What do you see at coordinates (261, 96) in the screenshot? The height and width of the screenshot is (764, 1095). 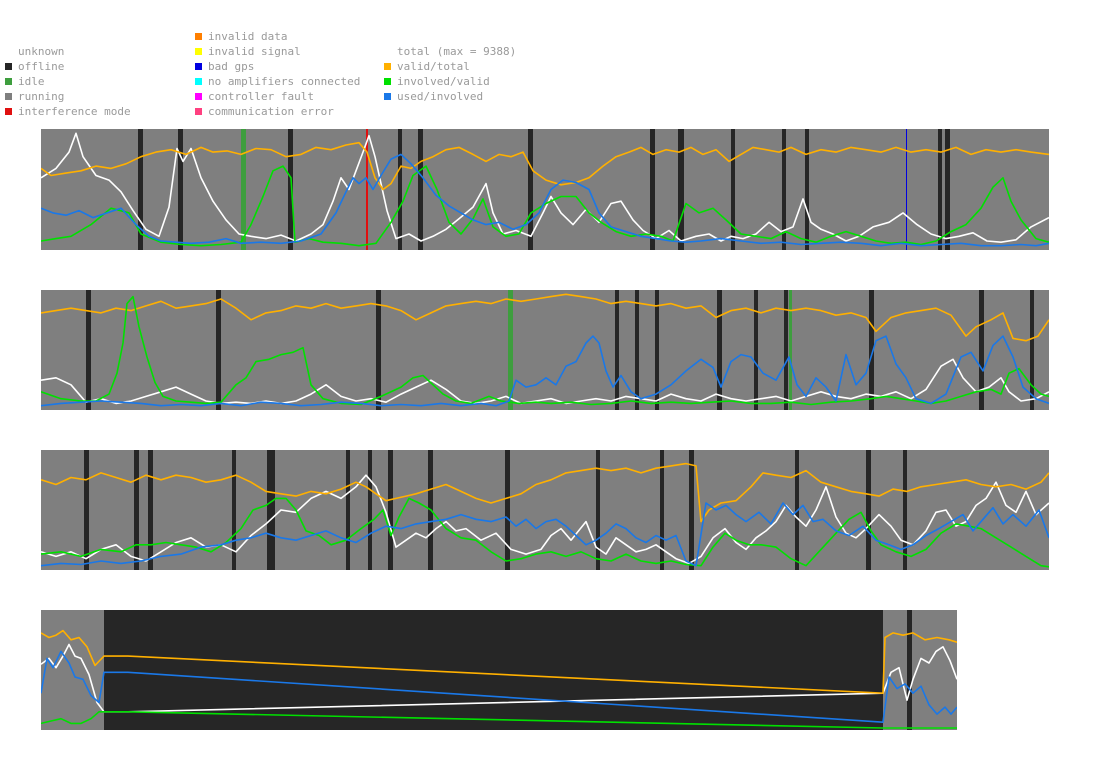 I see `legend-label: controller fault` at bounding box center [261, 96].